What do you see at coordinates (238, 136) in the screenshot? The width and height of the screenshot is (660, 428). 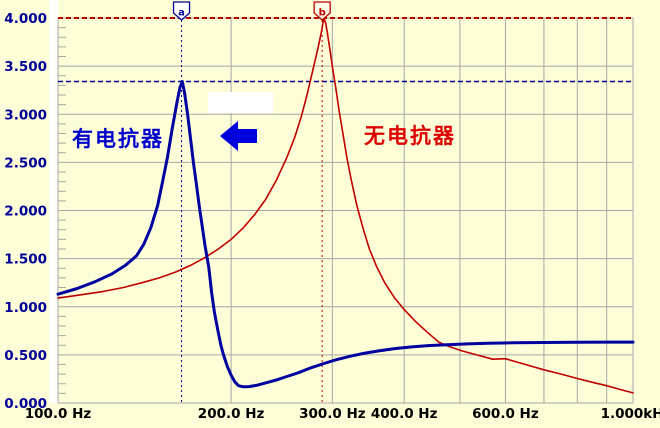 I see `left-arrow-icon` at bounding box center [238, 136].